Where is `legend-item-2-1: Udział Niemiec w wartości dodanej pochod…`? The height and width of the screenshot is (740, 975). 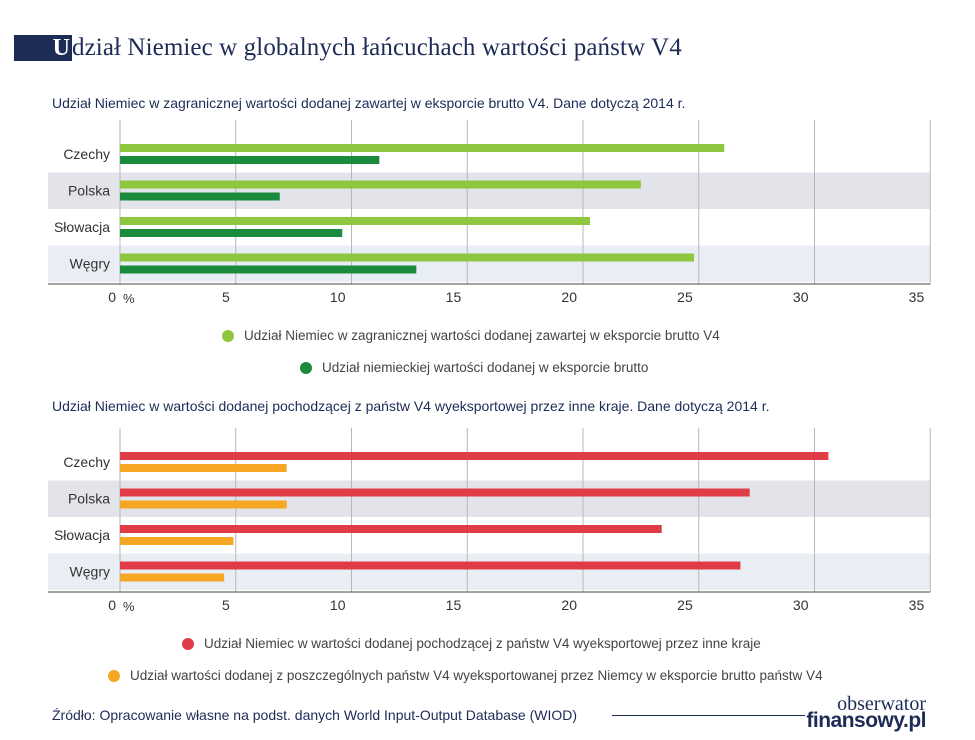
legend-item-2-1: Udział Niemiec w wartości dodanej pochod… is located at coordinates (471, 643).